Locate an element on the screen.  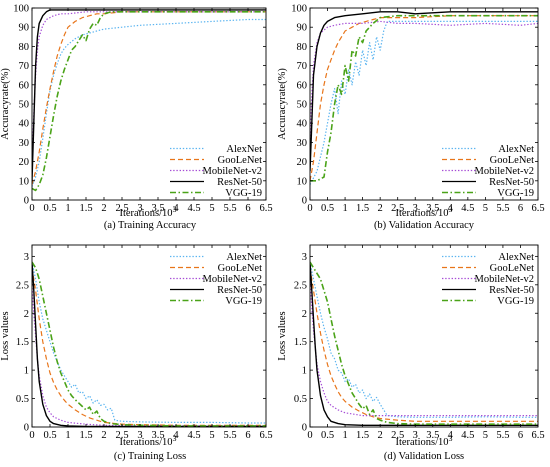
y-tick-label: 90 is located at coordinates (302, 28).